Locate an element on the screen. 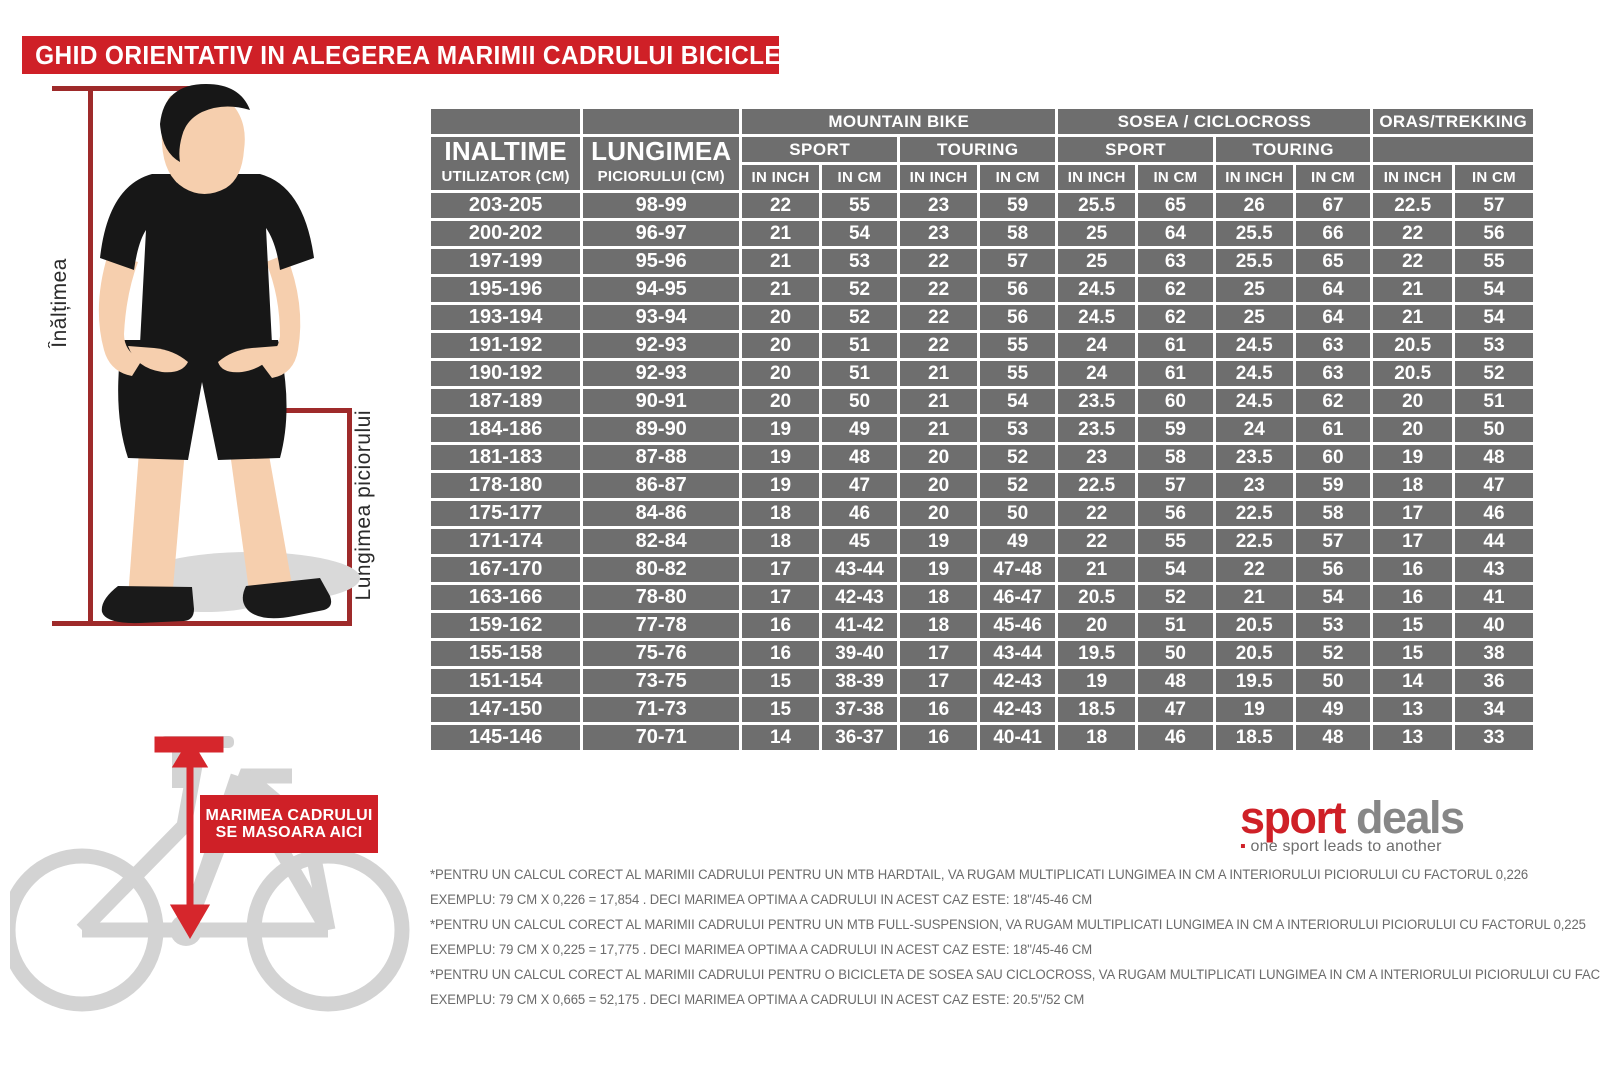 The height and width of the screenshot is (1069, 1600). cell-size-7: 49 is located at coordinates (1333, 709).